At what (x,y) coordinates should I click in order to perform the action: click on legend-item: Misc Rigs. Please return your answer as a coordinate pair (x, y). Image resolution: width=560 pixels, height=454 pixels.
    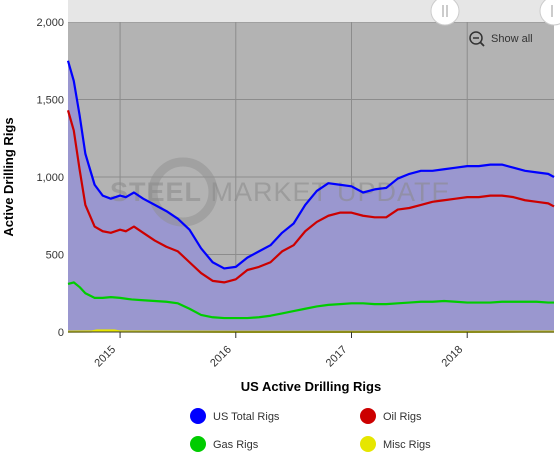
    Looking at the image, I should click on (395, 444).